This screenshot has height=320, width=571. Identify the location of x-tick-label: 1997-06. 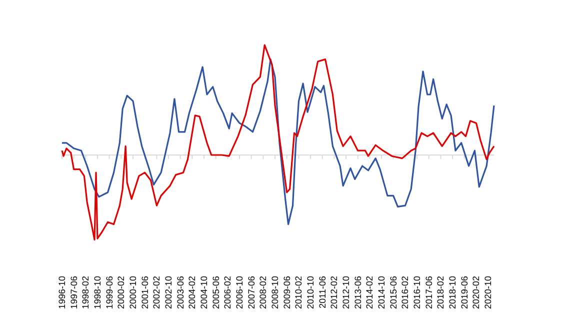
(73, 293).